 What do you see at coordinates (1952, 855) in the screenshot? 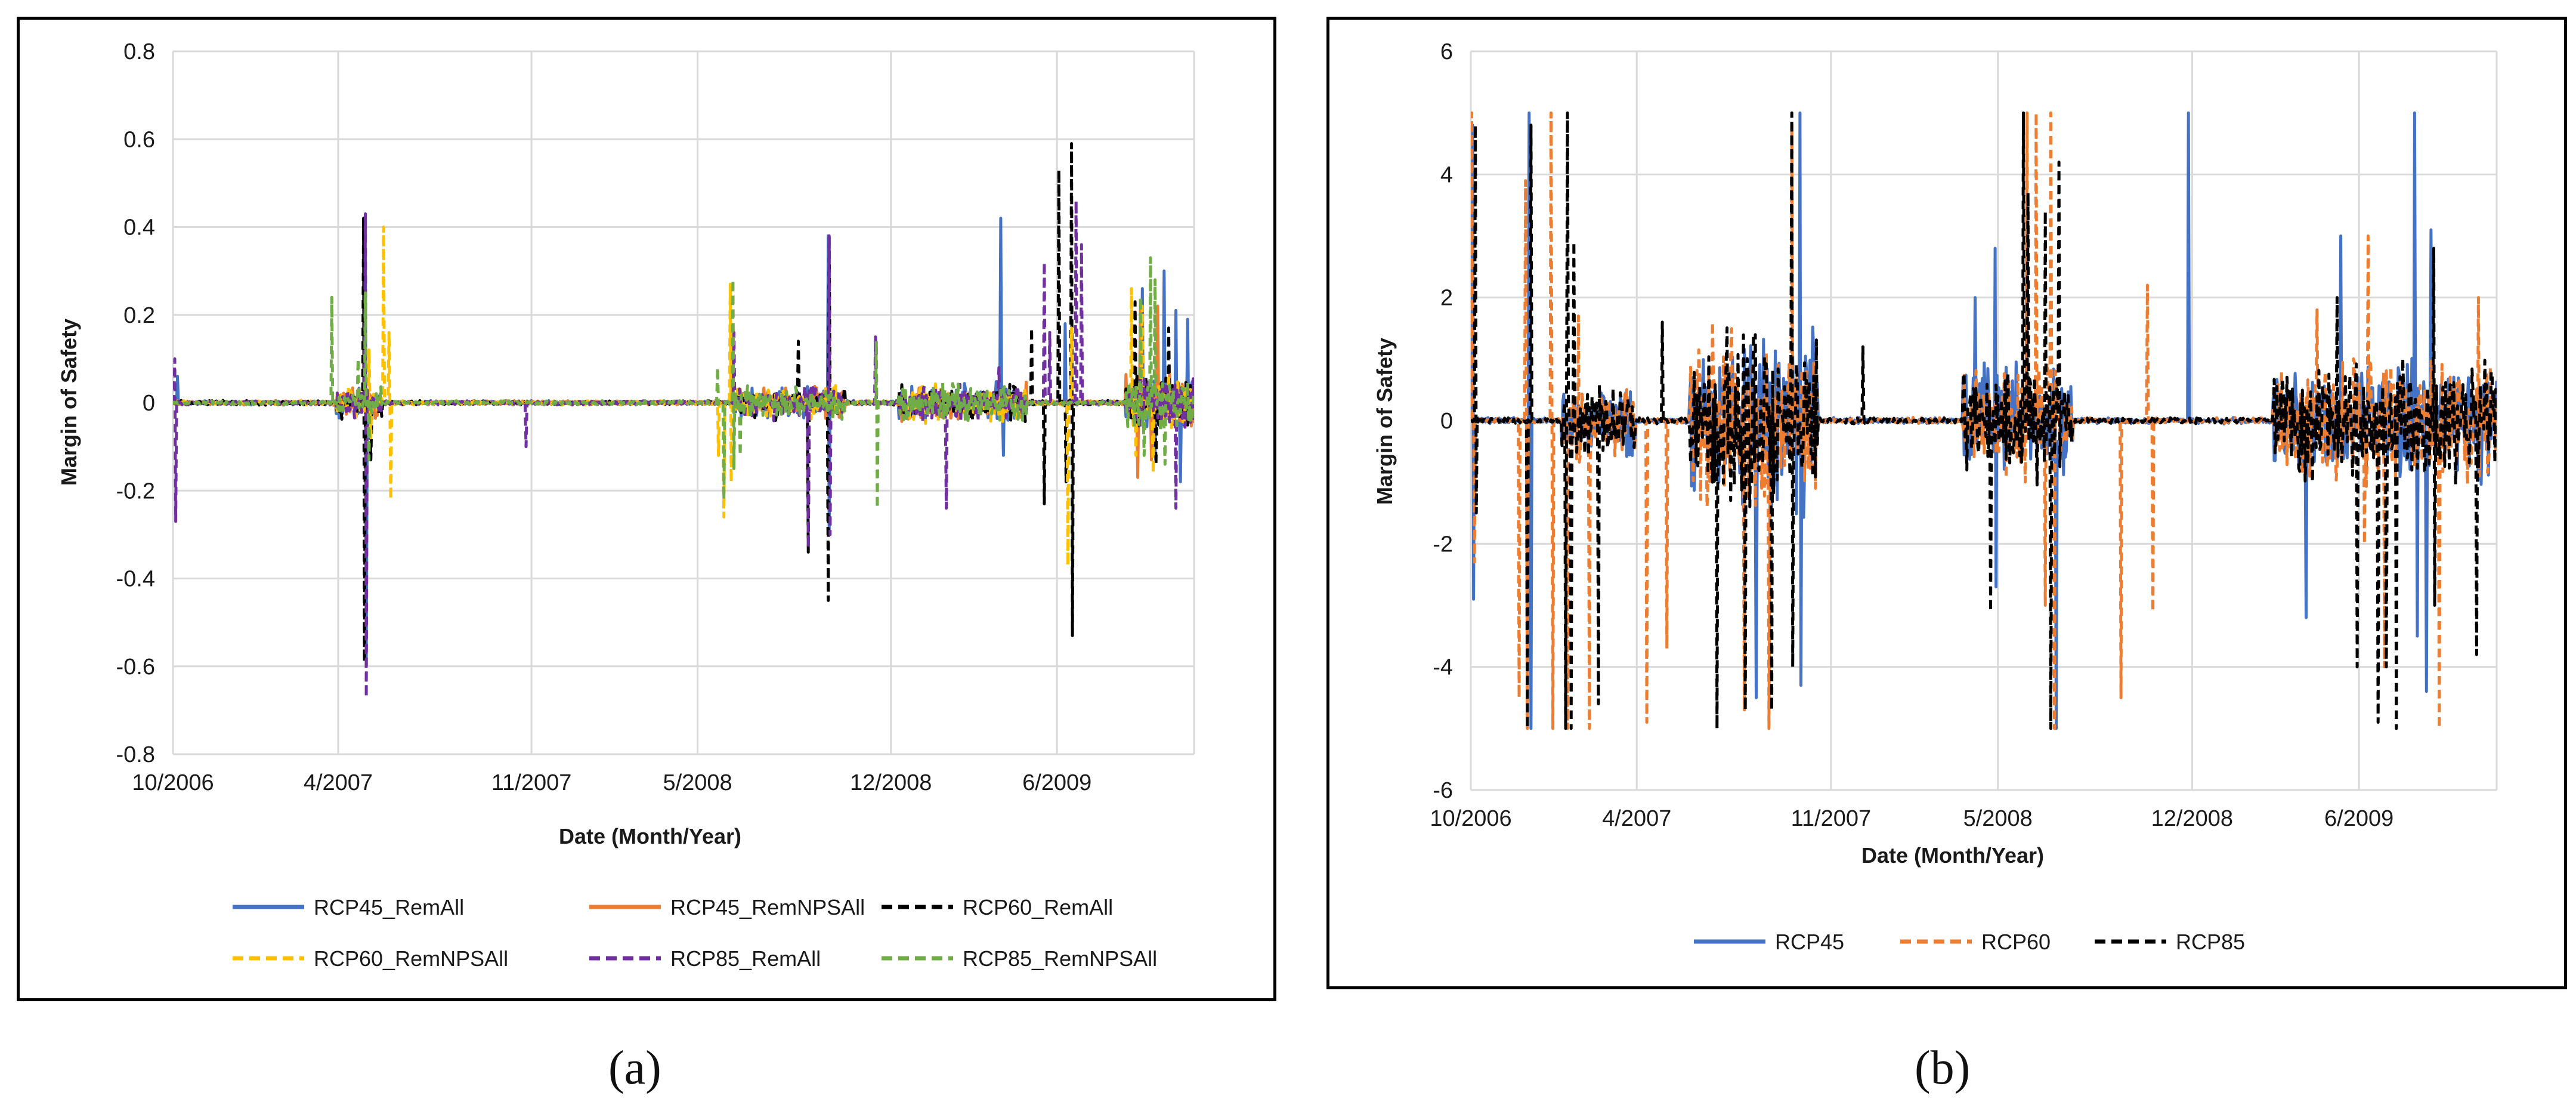
I see `panel-b-x-axis-label: Date (Month/Year)` at bounding box center [1952, 855].